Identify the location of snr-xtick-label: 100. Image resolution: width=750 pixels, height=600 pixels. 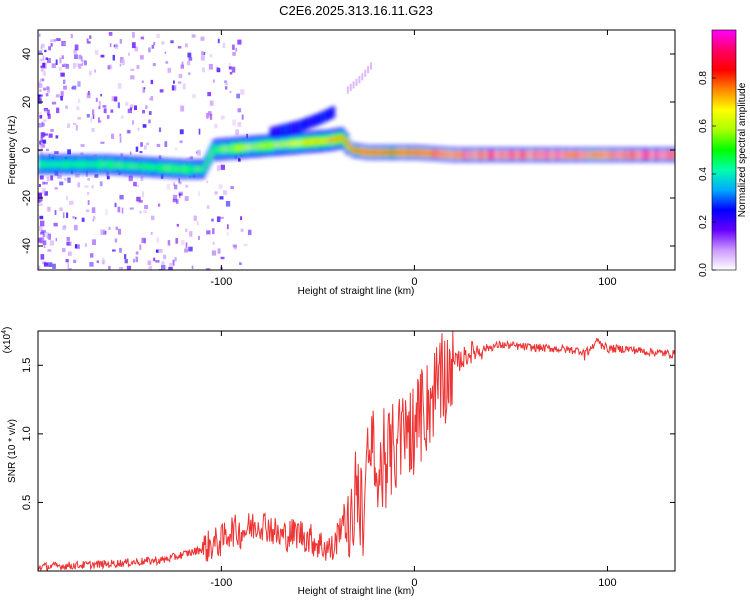
(607, 583).